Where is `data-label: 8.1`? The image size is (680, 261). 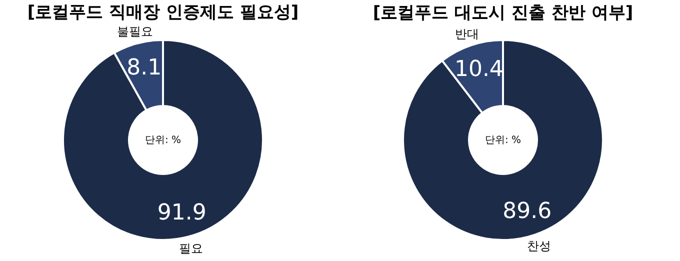 data-label: 8.1 is located at coordinates (144, 67).